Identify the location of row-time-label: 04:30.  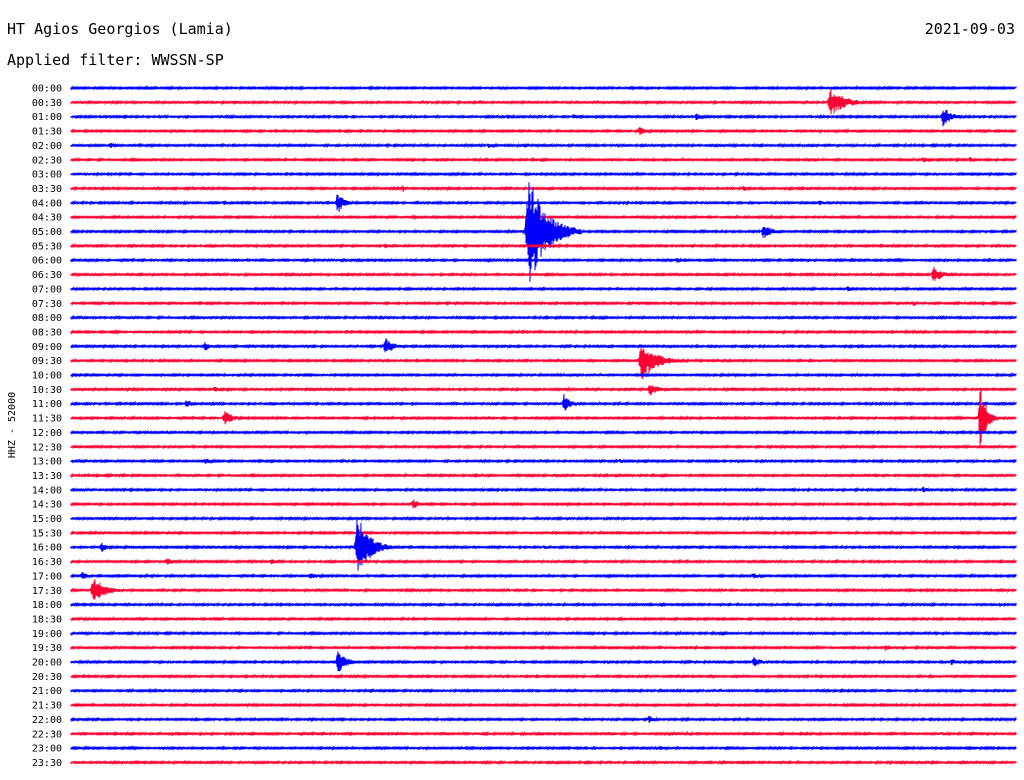
(47, 218).